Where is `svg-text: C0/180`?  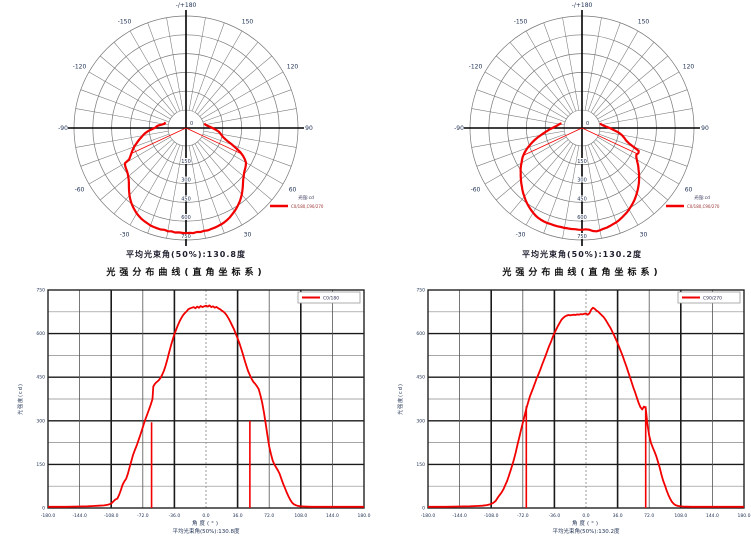 svg-text: C0/180 is located at coordinates (331, 299).